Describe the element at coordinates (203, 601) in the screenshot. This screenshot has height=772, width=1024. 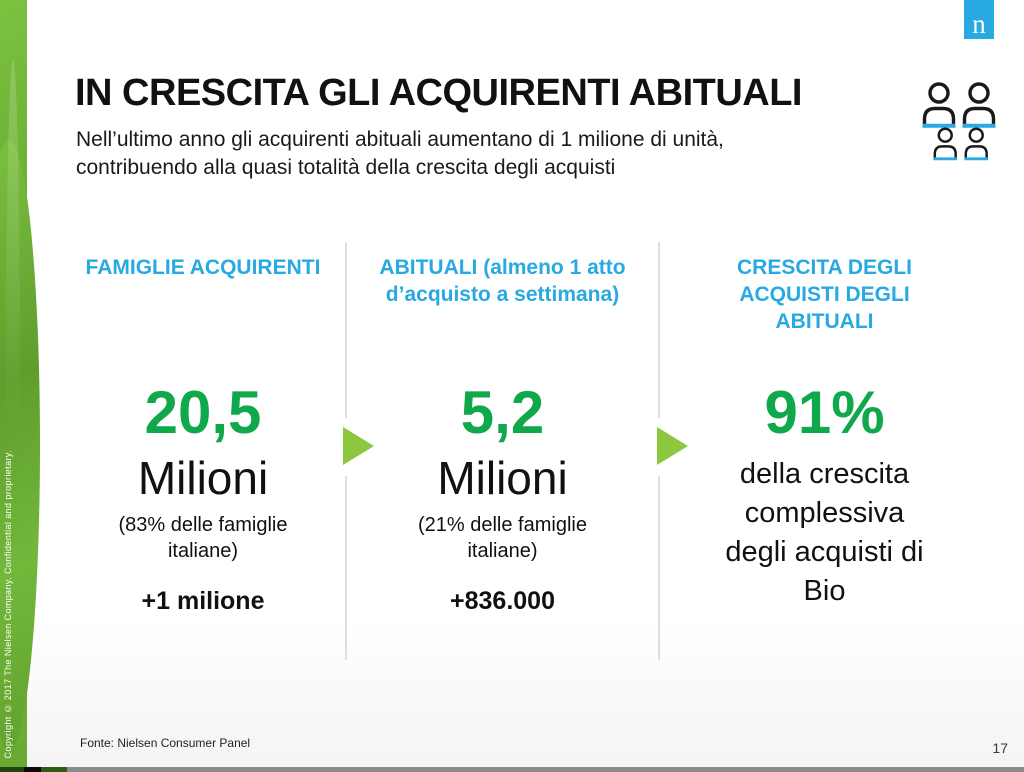
I see `delta-value: +1 milione` at that location.